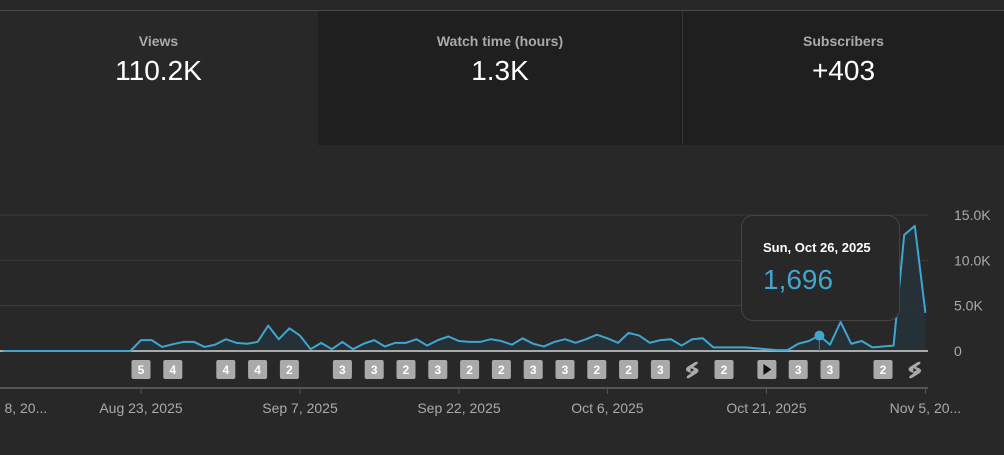  I want to click on badge-count: 5, so click(141, 370).